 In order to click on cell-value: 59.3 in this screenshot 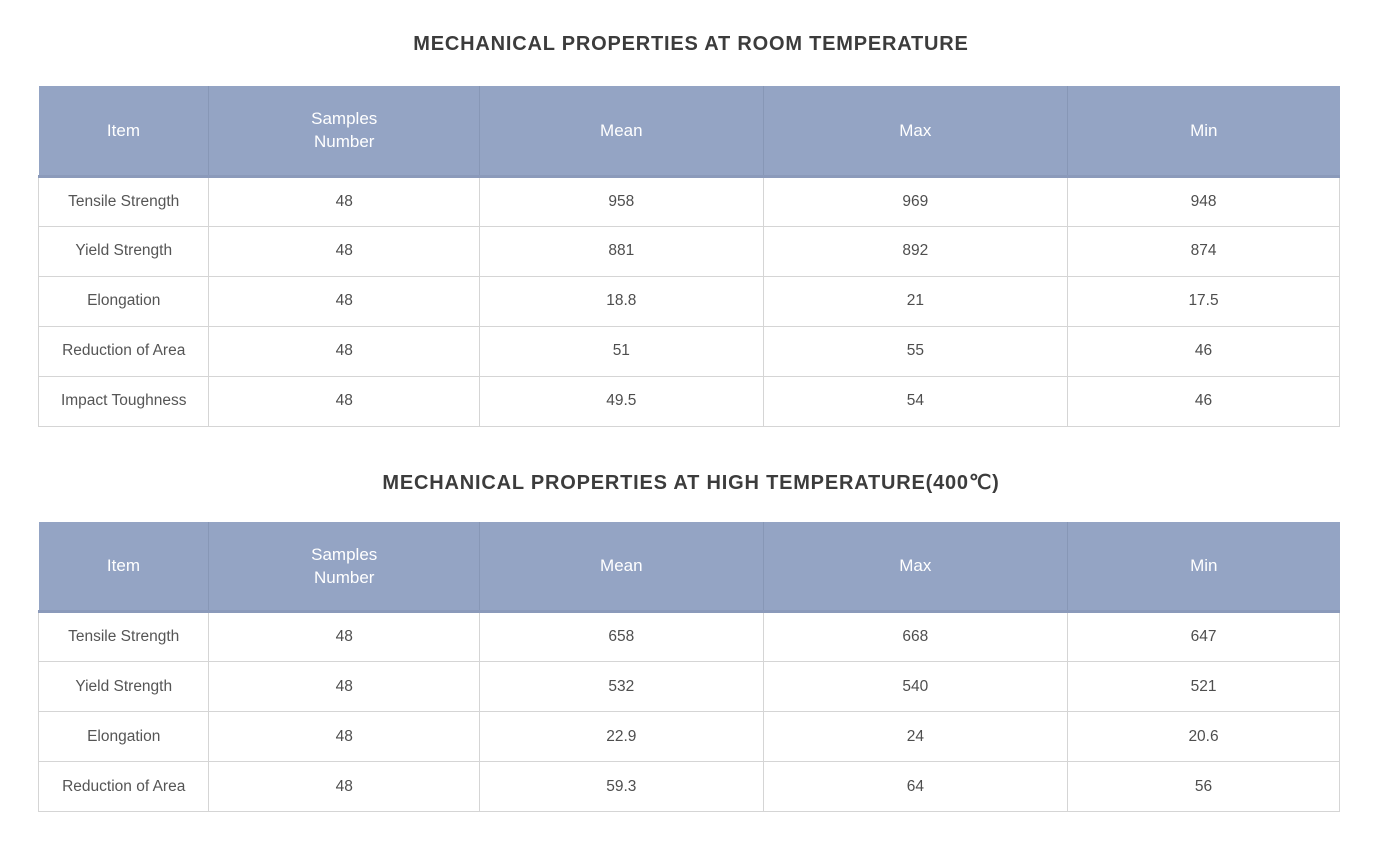, I will do `click(621, 786)`.